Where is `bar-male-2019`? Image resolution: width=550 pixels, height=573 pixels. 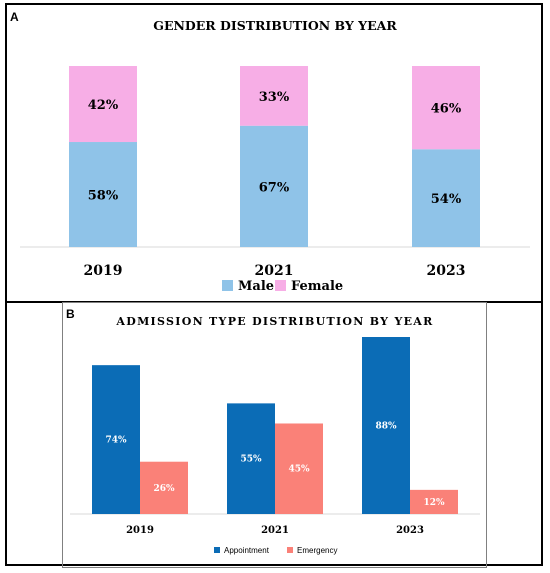
bar-male-2019 is located at coordinates (103, 194).